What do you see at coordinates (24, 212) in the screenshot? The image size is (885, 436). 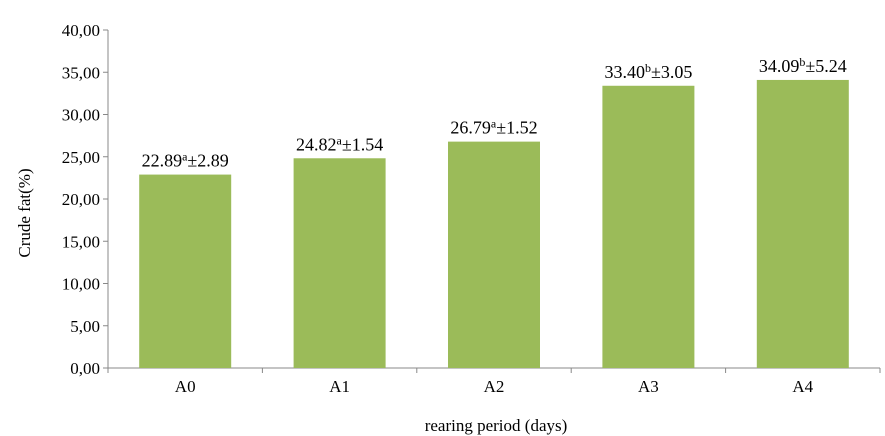 I see `y-axis-title: Crude fat(%)` at bounding box center [24, 212].